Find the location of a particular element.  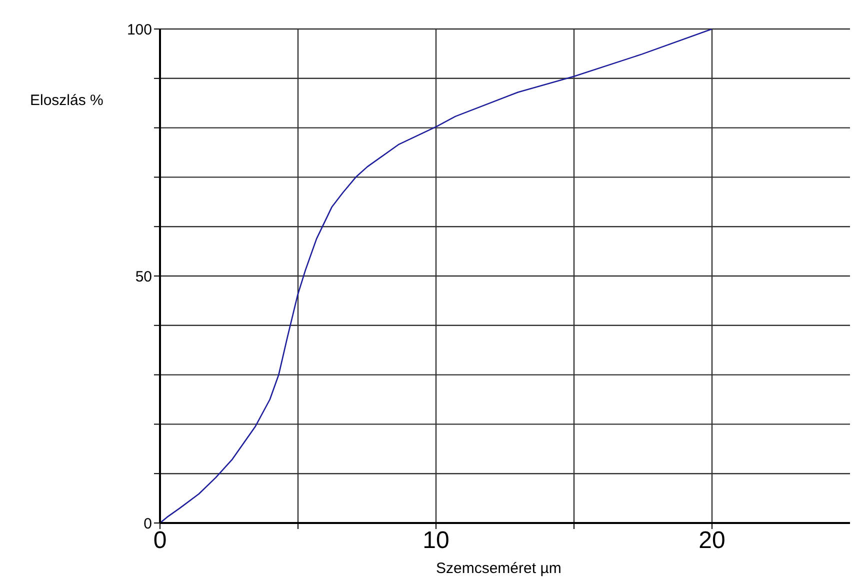

y-tick-label: 0 is located at coordinates (148, 523).